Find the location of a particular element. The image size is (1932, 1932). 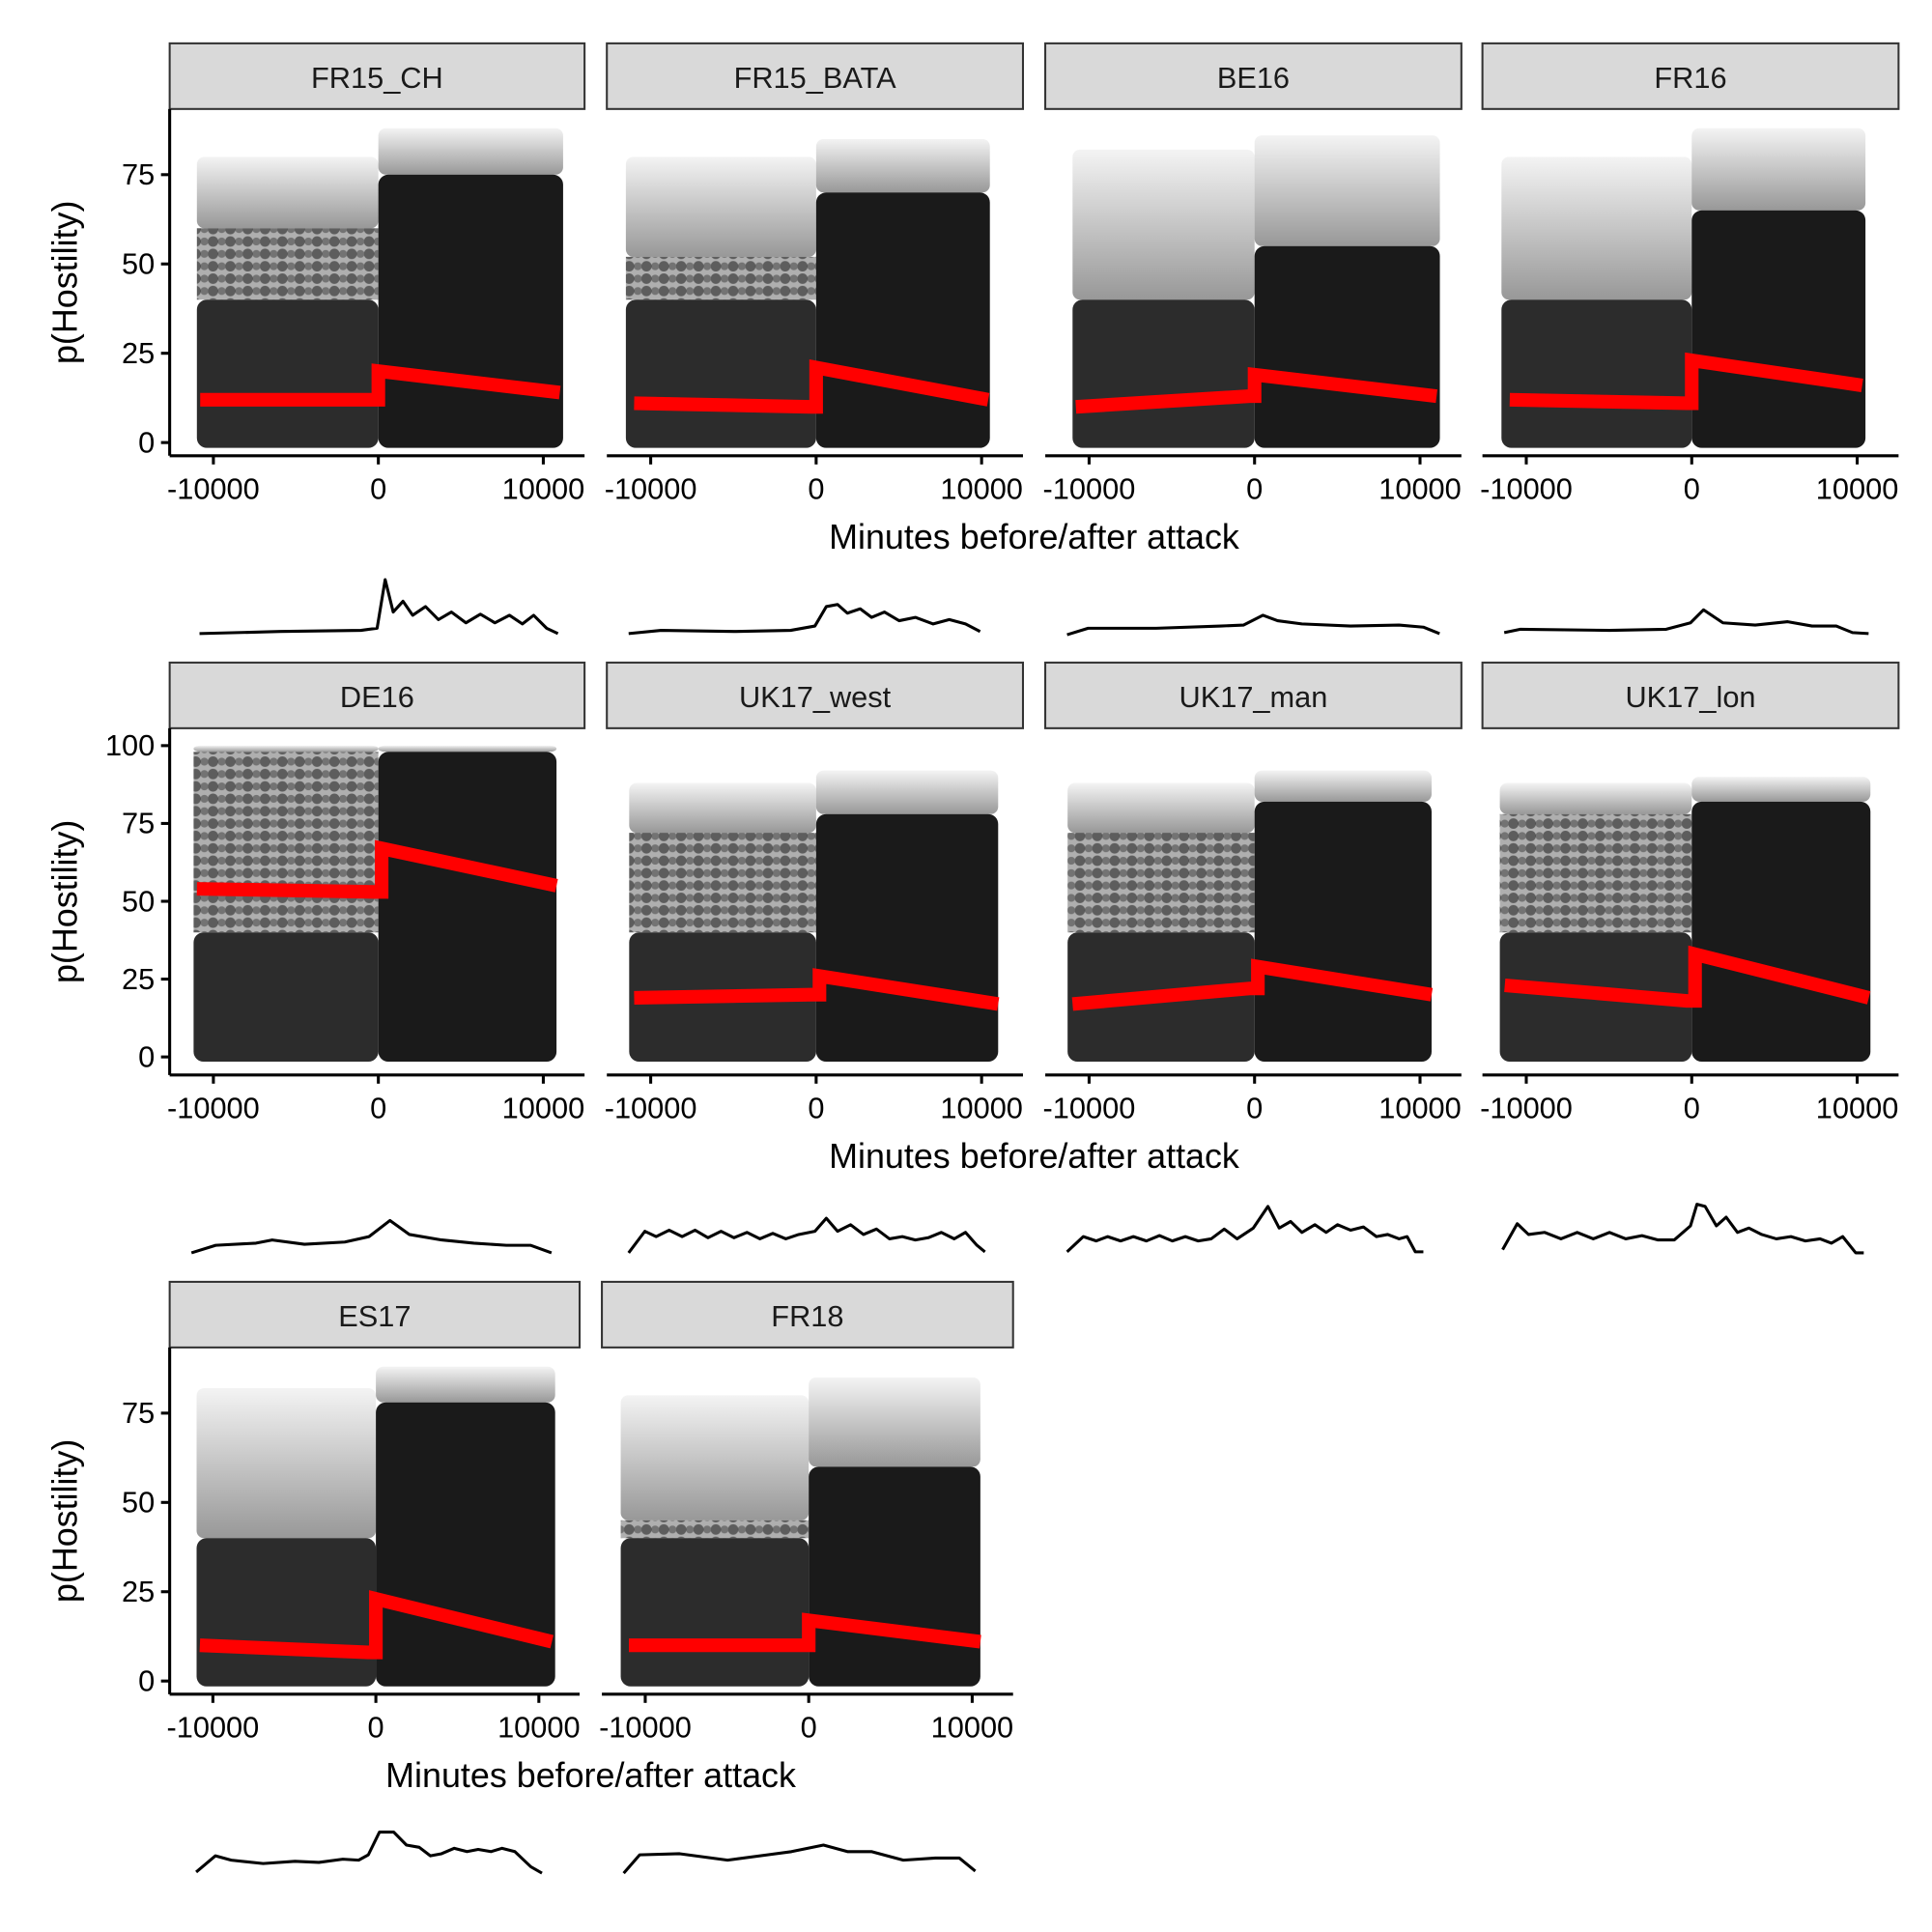

facet-strip-label: FR15_BATA is located at coordinates (815, 78).